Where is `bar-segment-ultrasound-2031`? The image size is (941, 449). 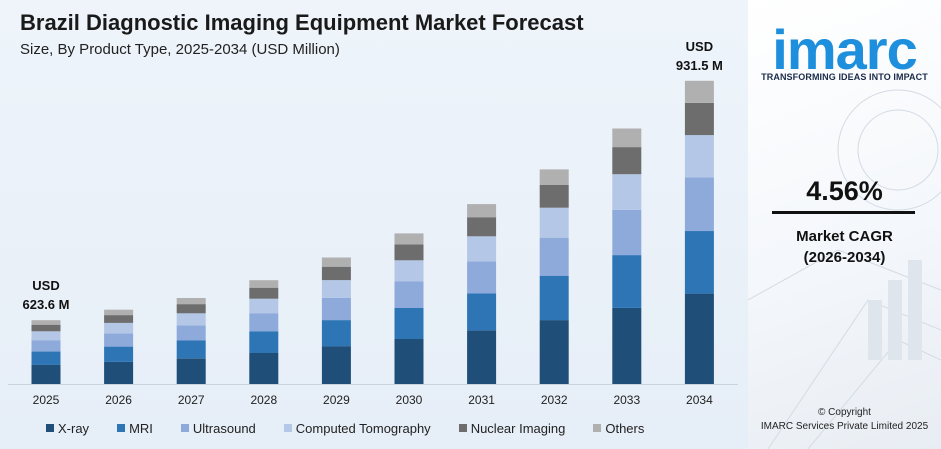 bar-segment-ultrasound-2031 is located at coordinates (482, 277).